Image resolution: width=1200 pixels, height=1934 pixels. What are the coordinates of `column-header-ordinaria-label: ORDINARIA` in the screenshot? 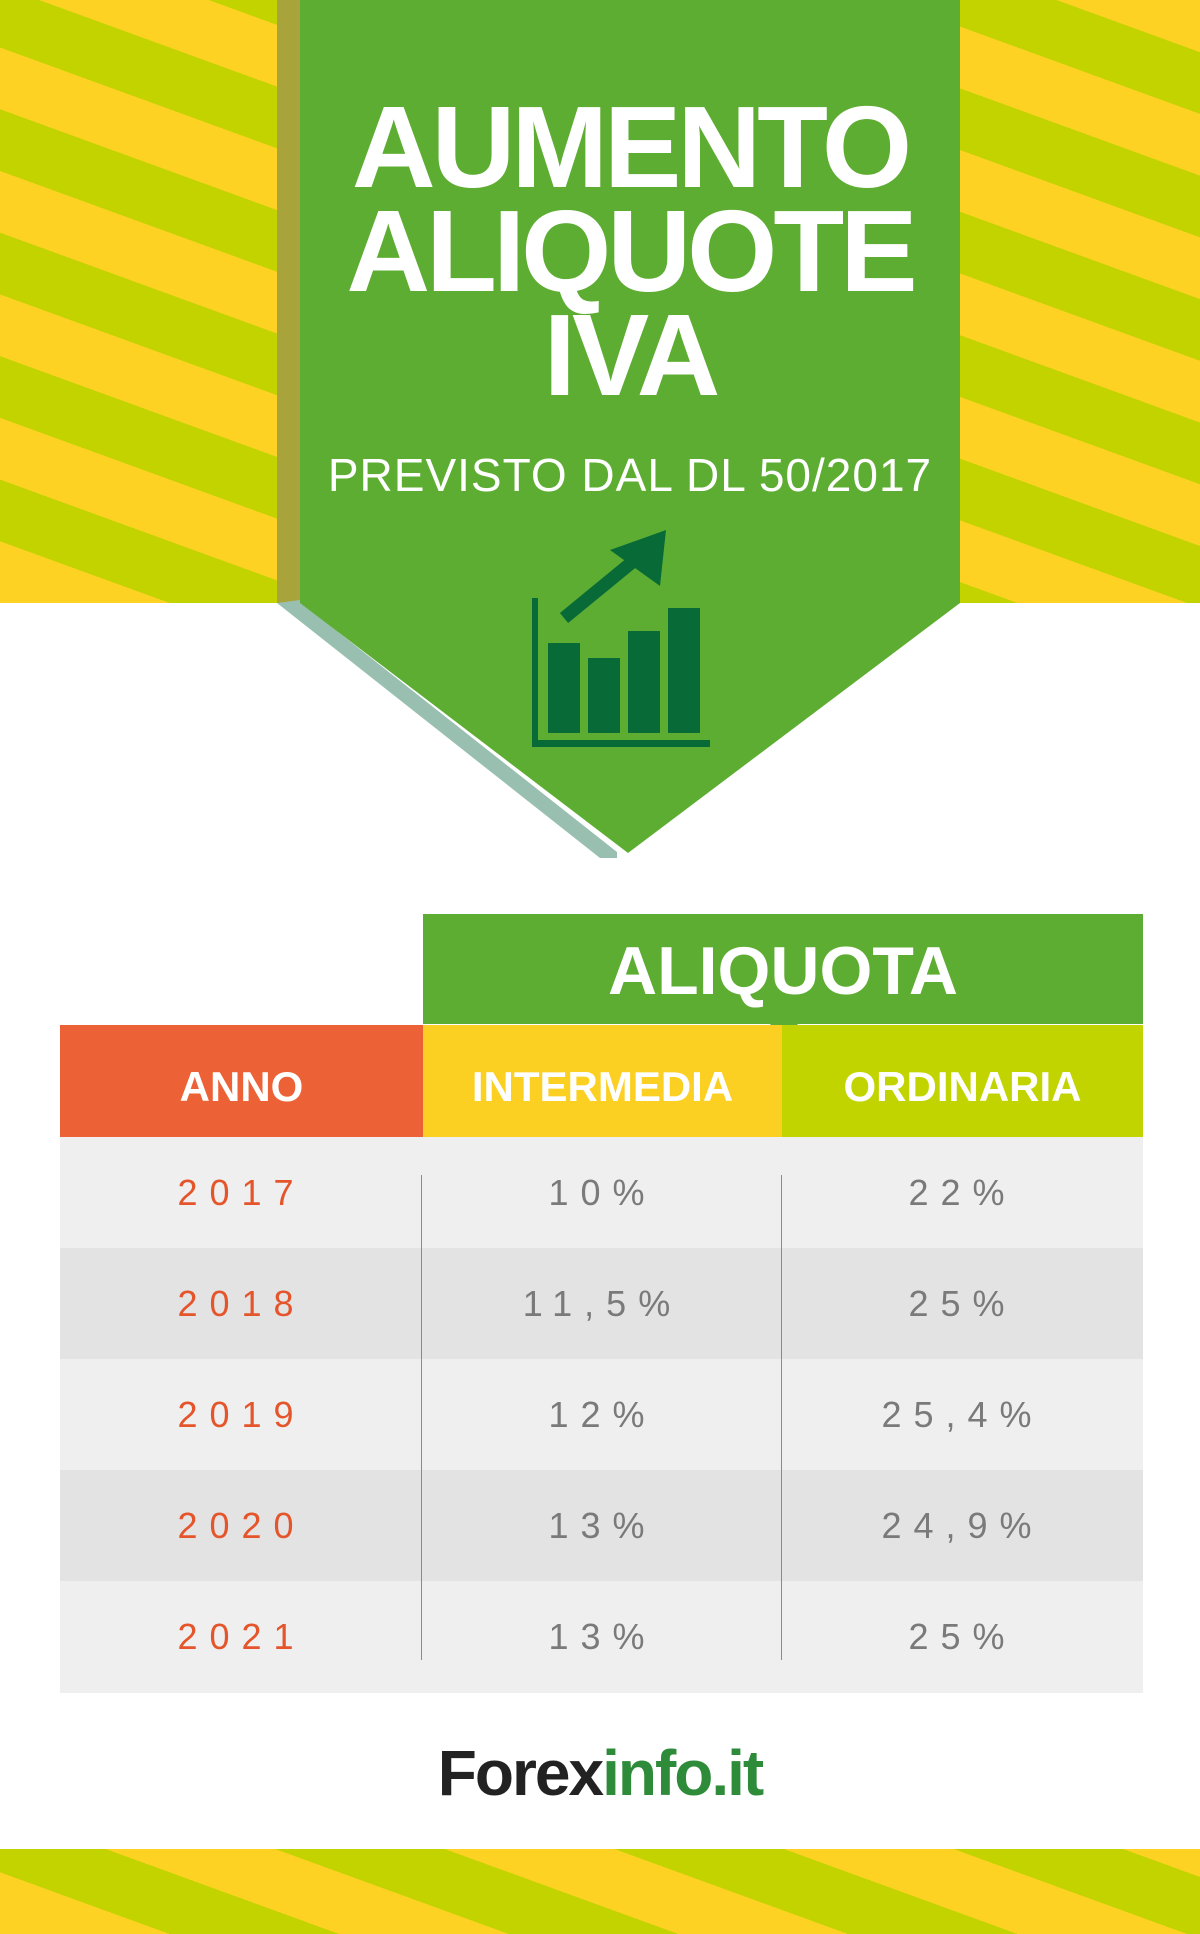 It's located at (962, 1086).